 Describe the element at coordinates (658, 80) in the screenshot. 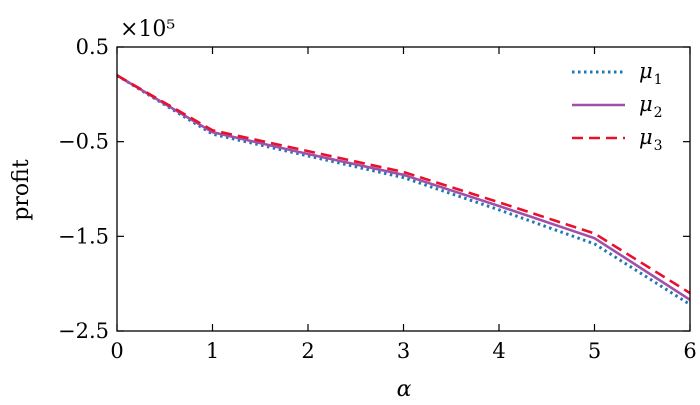

I see `legend-label-subscript: 1` at that location.